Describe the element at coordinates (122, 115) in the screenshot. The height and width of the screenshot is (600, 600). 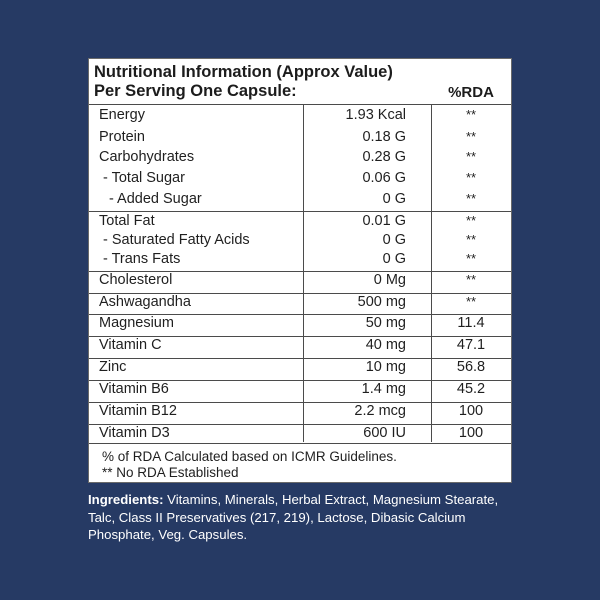
I see `nutrient-name: Energy` at that location.